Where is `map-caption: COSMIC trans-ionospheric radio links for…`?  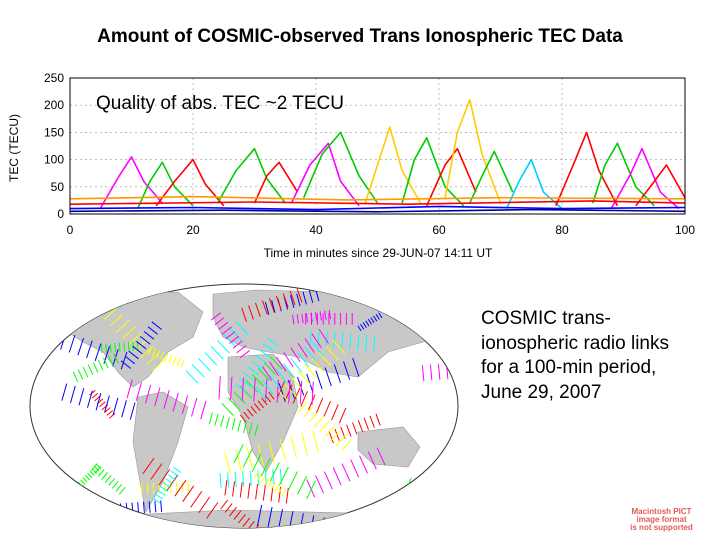 map-caption: COSMIC trans-ionospheric radio links for… is located at coordinates (575, 355).